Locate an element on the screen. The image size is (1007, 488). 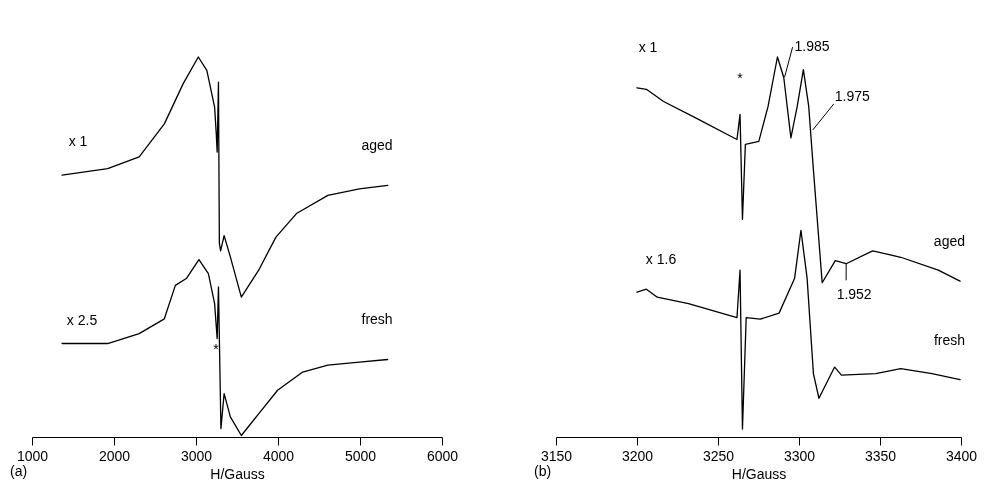
x-tick-label: 3350 is located at coordinates (880, 455).